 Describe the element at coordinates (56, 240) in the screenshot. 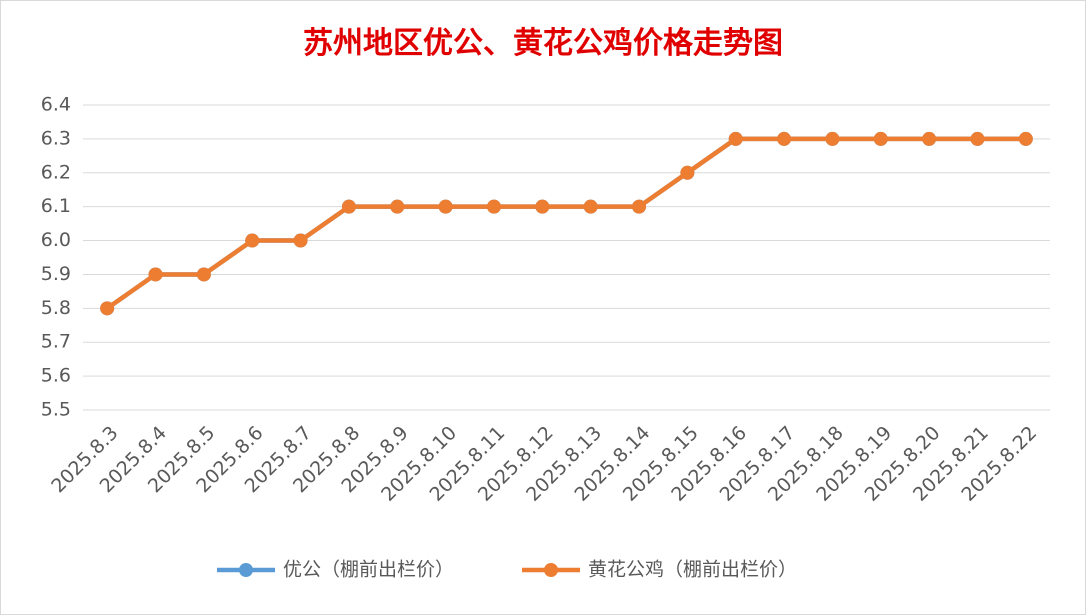

I see `y-tick-label: 6.0` at that location.